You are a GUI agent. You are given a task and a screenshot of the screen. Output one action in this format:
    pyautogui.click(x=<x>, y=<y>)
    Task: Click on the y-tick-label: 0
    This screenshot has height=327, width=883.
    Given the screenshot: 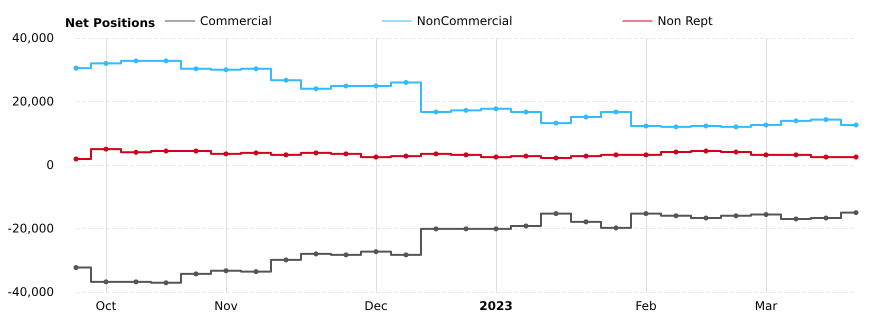 What is the action you would take?
    pyautogui.click(x=50, y=165)
    